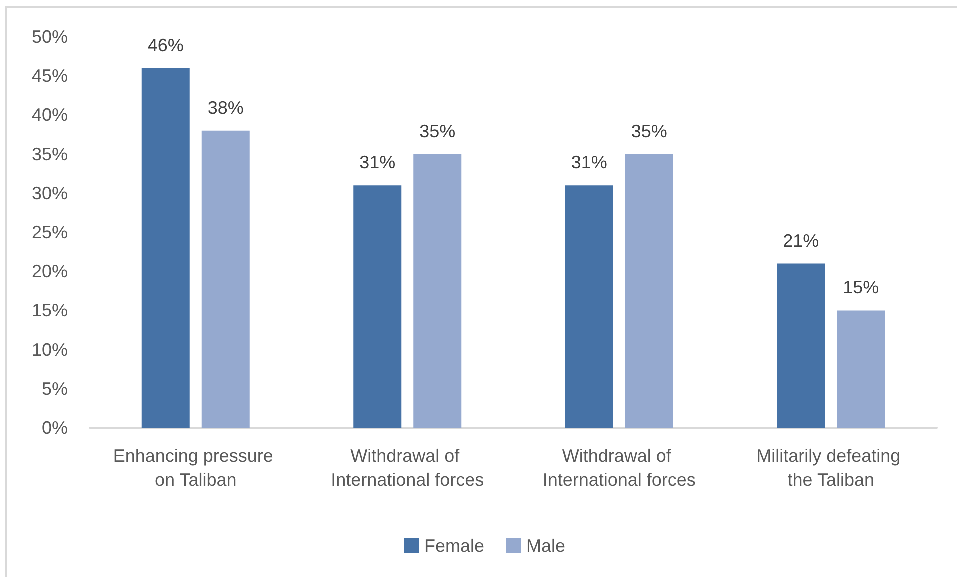 This screenshot has width=957, height=577. I want to click on y-tick-label: 40%, so click(50, 115).